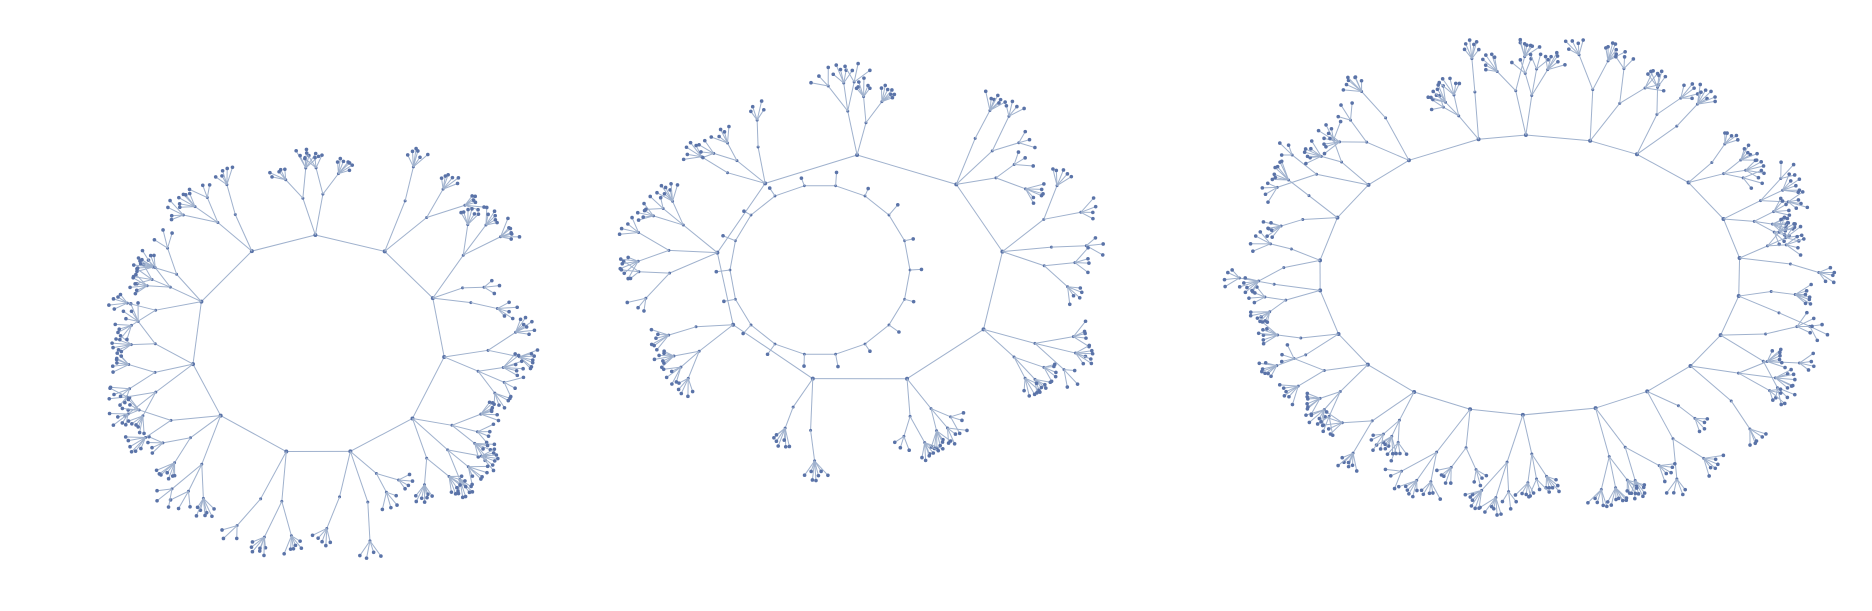 The image size is (1872, 611). Describe the element at coordinates (1705, 350) in the screenshot. I see `cycle-edge` at that location.